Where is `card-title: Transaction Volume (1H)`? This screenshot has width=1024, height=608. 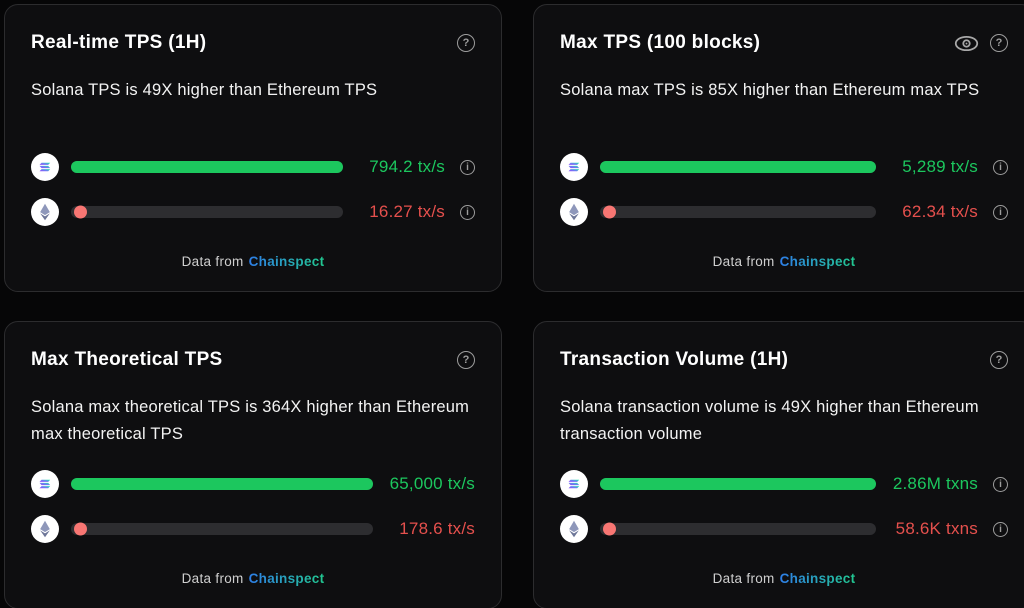 card-title: Transaction Volume (1H) is located at coordinates (674, 359).